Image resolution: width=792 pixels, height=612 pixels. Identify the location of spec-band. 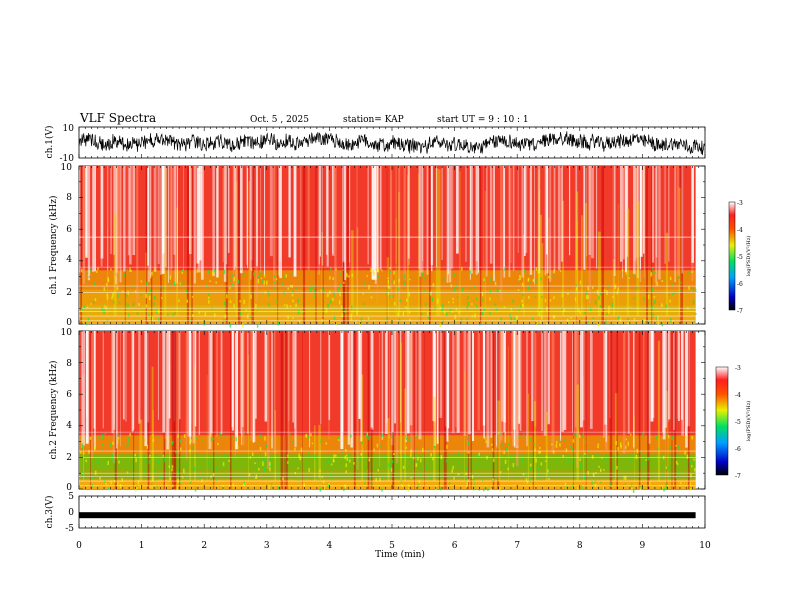
(387, 445).